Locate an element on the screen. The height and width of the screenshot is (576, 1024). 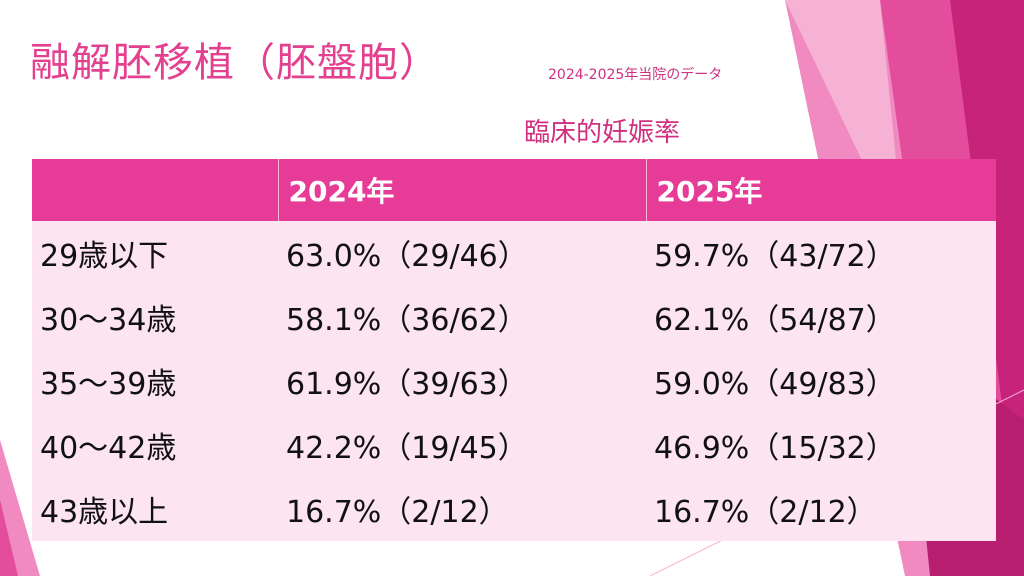
rate-2025-cell: 46.9%（15/32） is located at coordinates (775, 448).